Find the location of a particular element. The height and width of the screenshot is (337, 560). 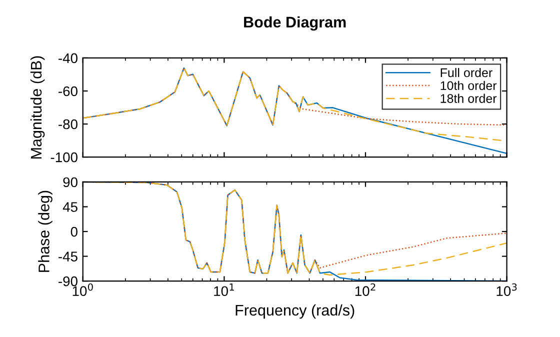

y-tick-label: -60 is located at coordinates (68, 91).